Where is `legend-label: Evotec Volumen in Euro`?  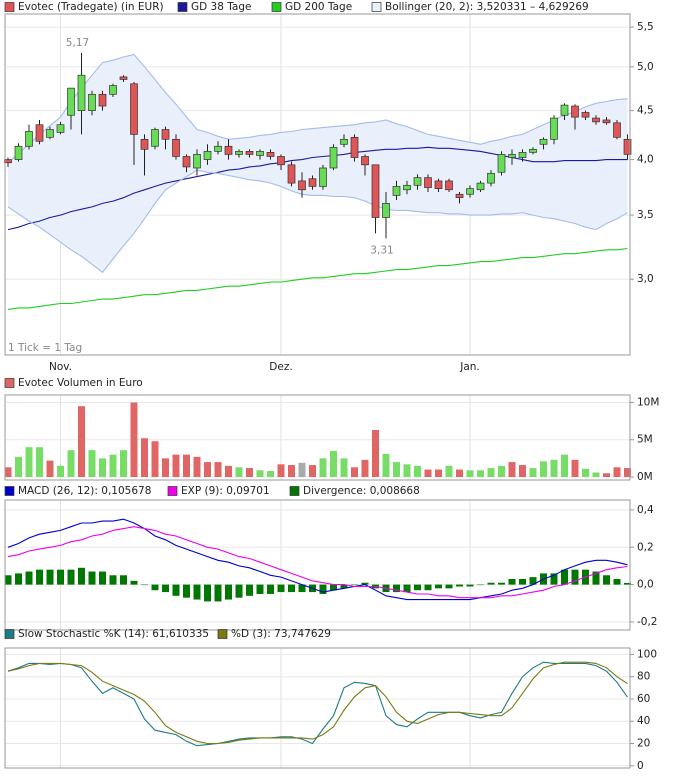
legend-label: Evotec Volumen in Euro is located at coordinates (80, 383).